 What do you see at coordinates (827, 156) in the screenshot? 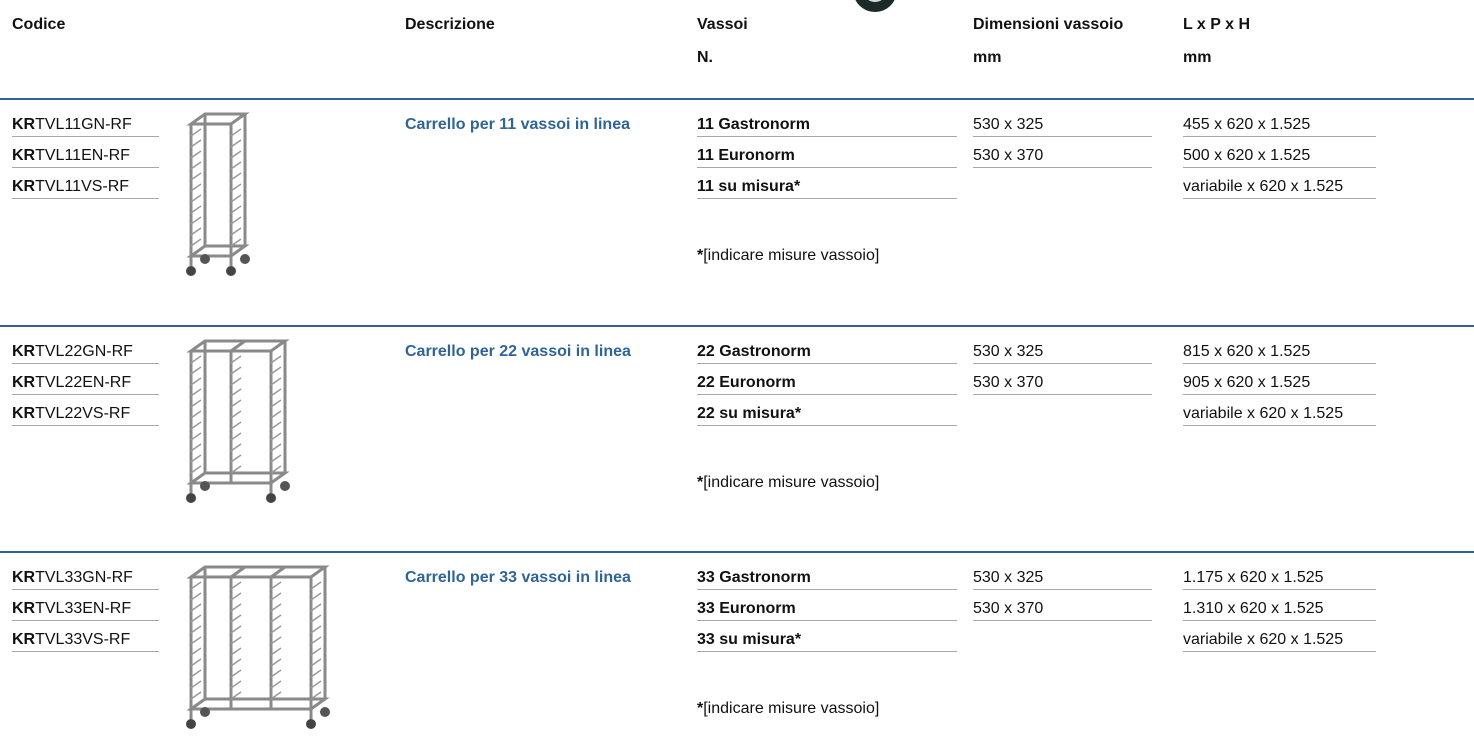
I see `tray-count: 11 Euronorm` at bounding box center [827, 156].